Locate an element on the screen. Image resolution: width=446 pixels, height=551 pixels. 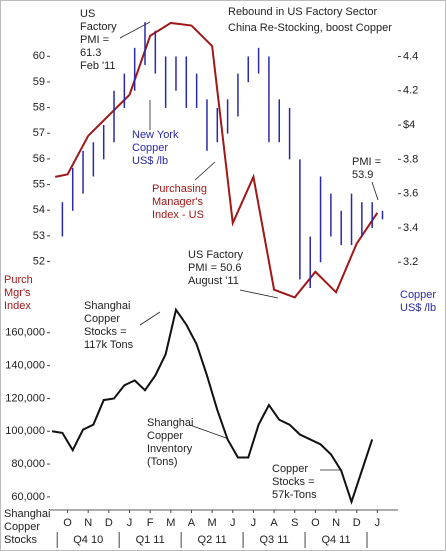
y-tick-label: 59 is located at coordinates (39, 82).